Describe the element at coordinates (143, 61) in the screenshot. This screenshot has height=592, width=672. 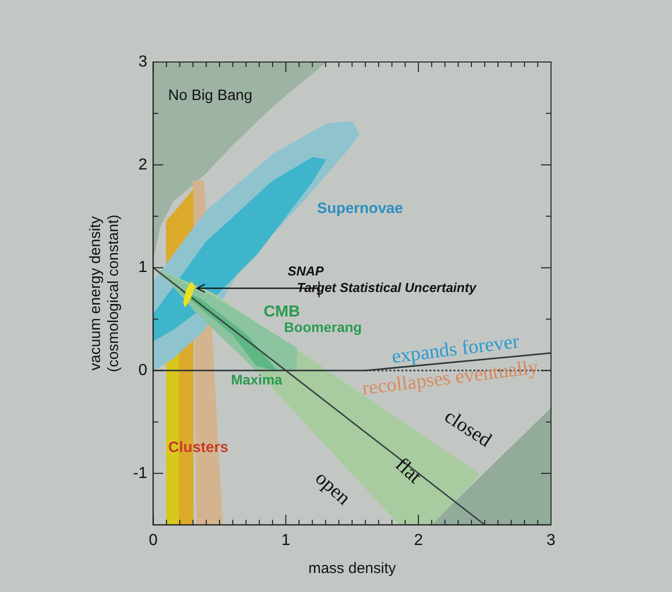
I see `y-tick-label: 3` at that location.